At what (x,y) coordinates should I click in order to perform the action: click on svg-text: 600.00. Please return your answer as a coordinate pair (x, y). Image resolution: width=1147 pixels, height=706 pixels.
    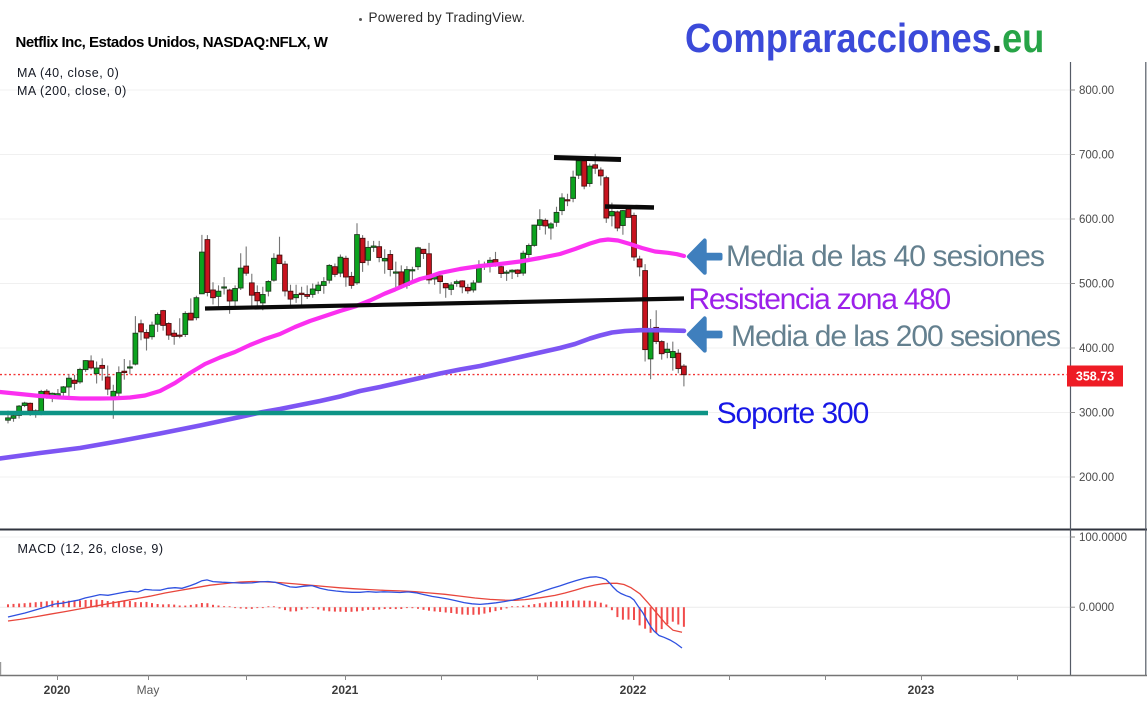
    Looking at the image, I should click on (1096, 220).